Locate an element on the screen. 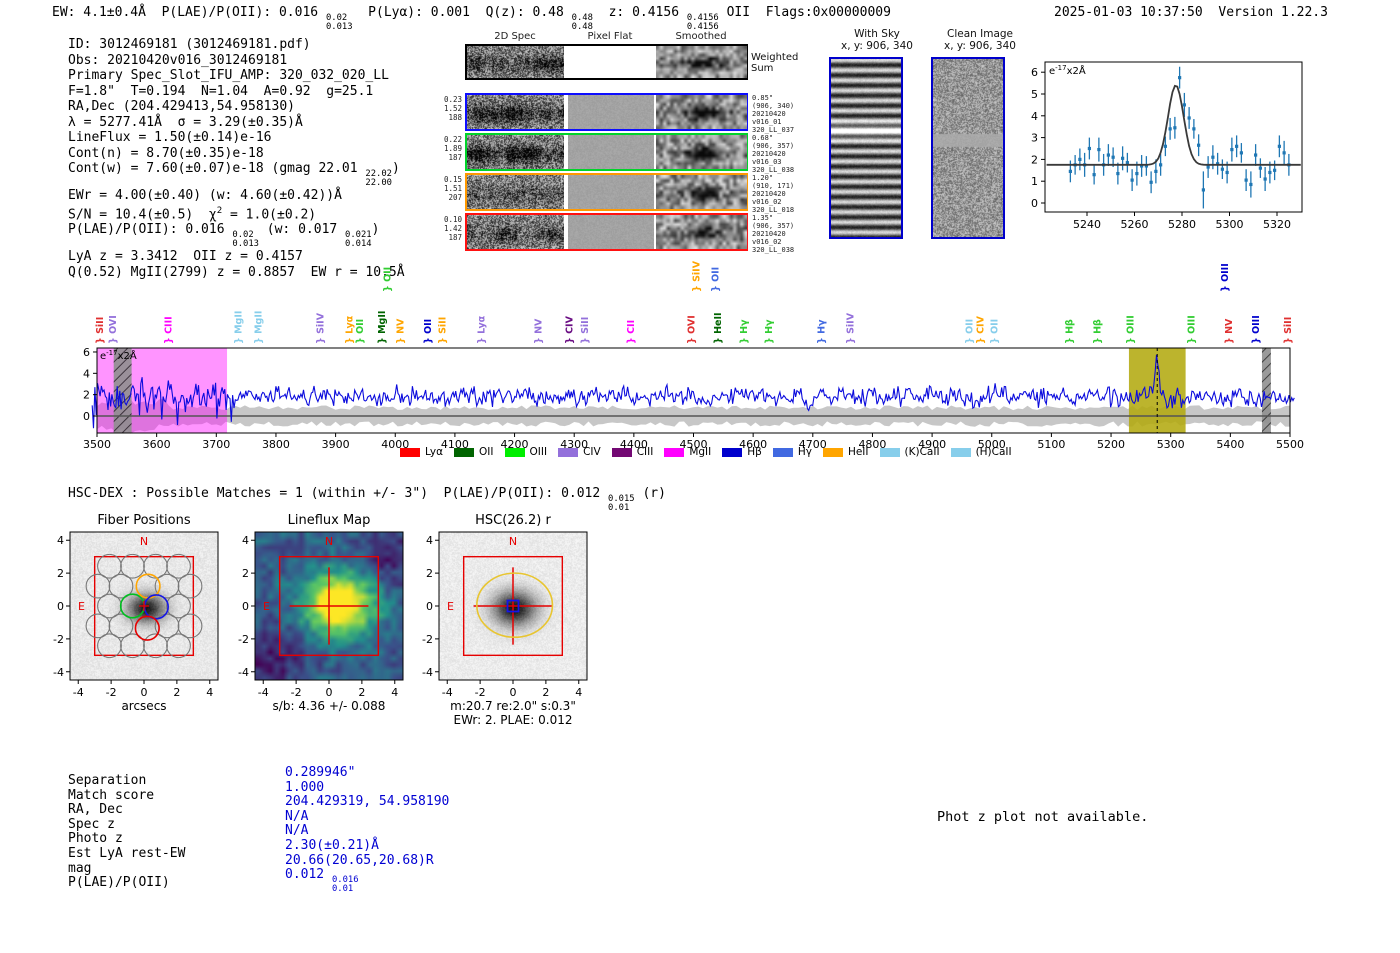 This screenshot has width=1400, height=953. legend-item-OIII: OIII is located at coordinates (525, 452).